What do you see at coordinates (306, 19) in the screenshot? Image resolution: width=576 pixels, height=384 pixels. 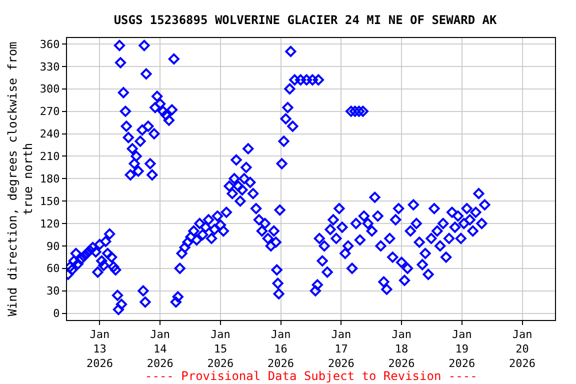 I see `chart-title: USGS 15236895 WOLVERINE GLACIER 24 MI NE OF SEWARD AK` at bounding box center [306, 19].